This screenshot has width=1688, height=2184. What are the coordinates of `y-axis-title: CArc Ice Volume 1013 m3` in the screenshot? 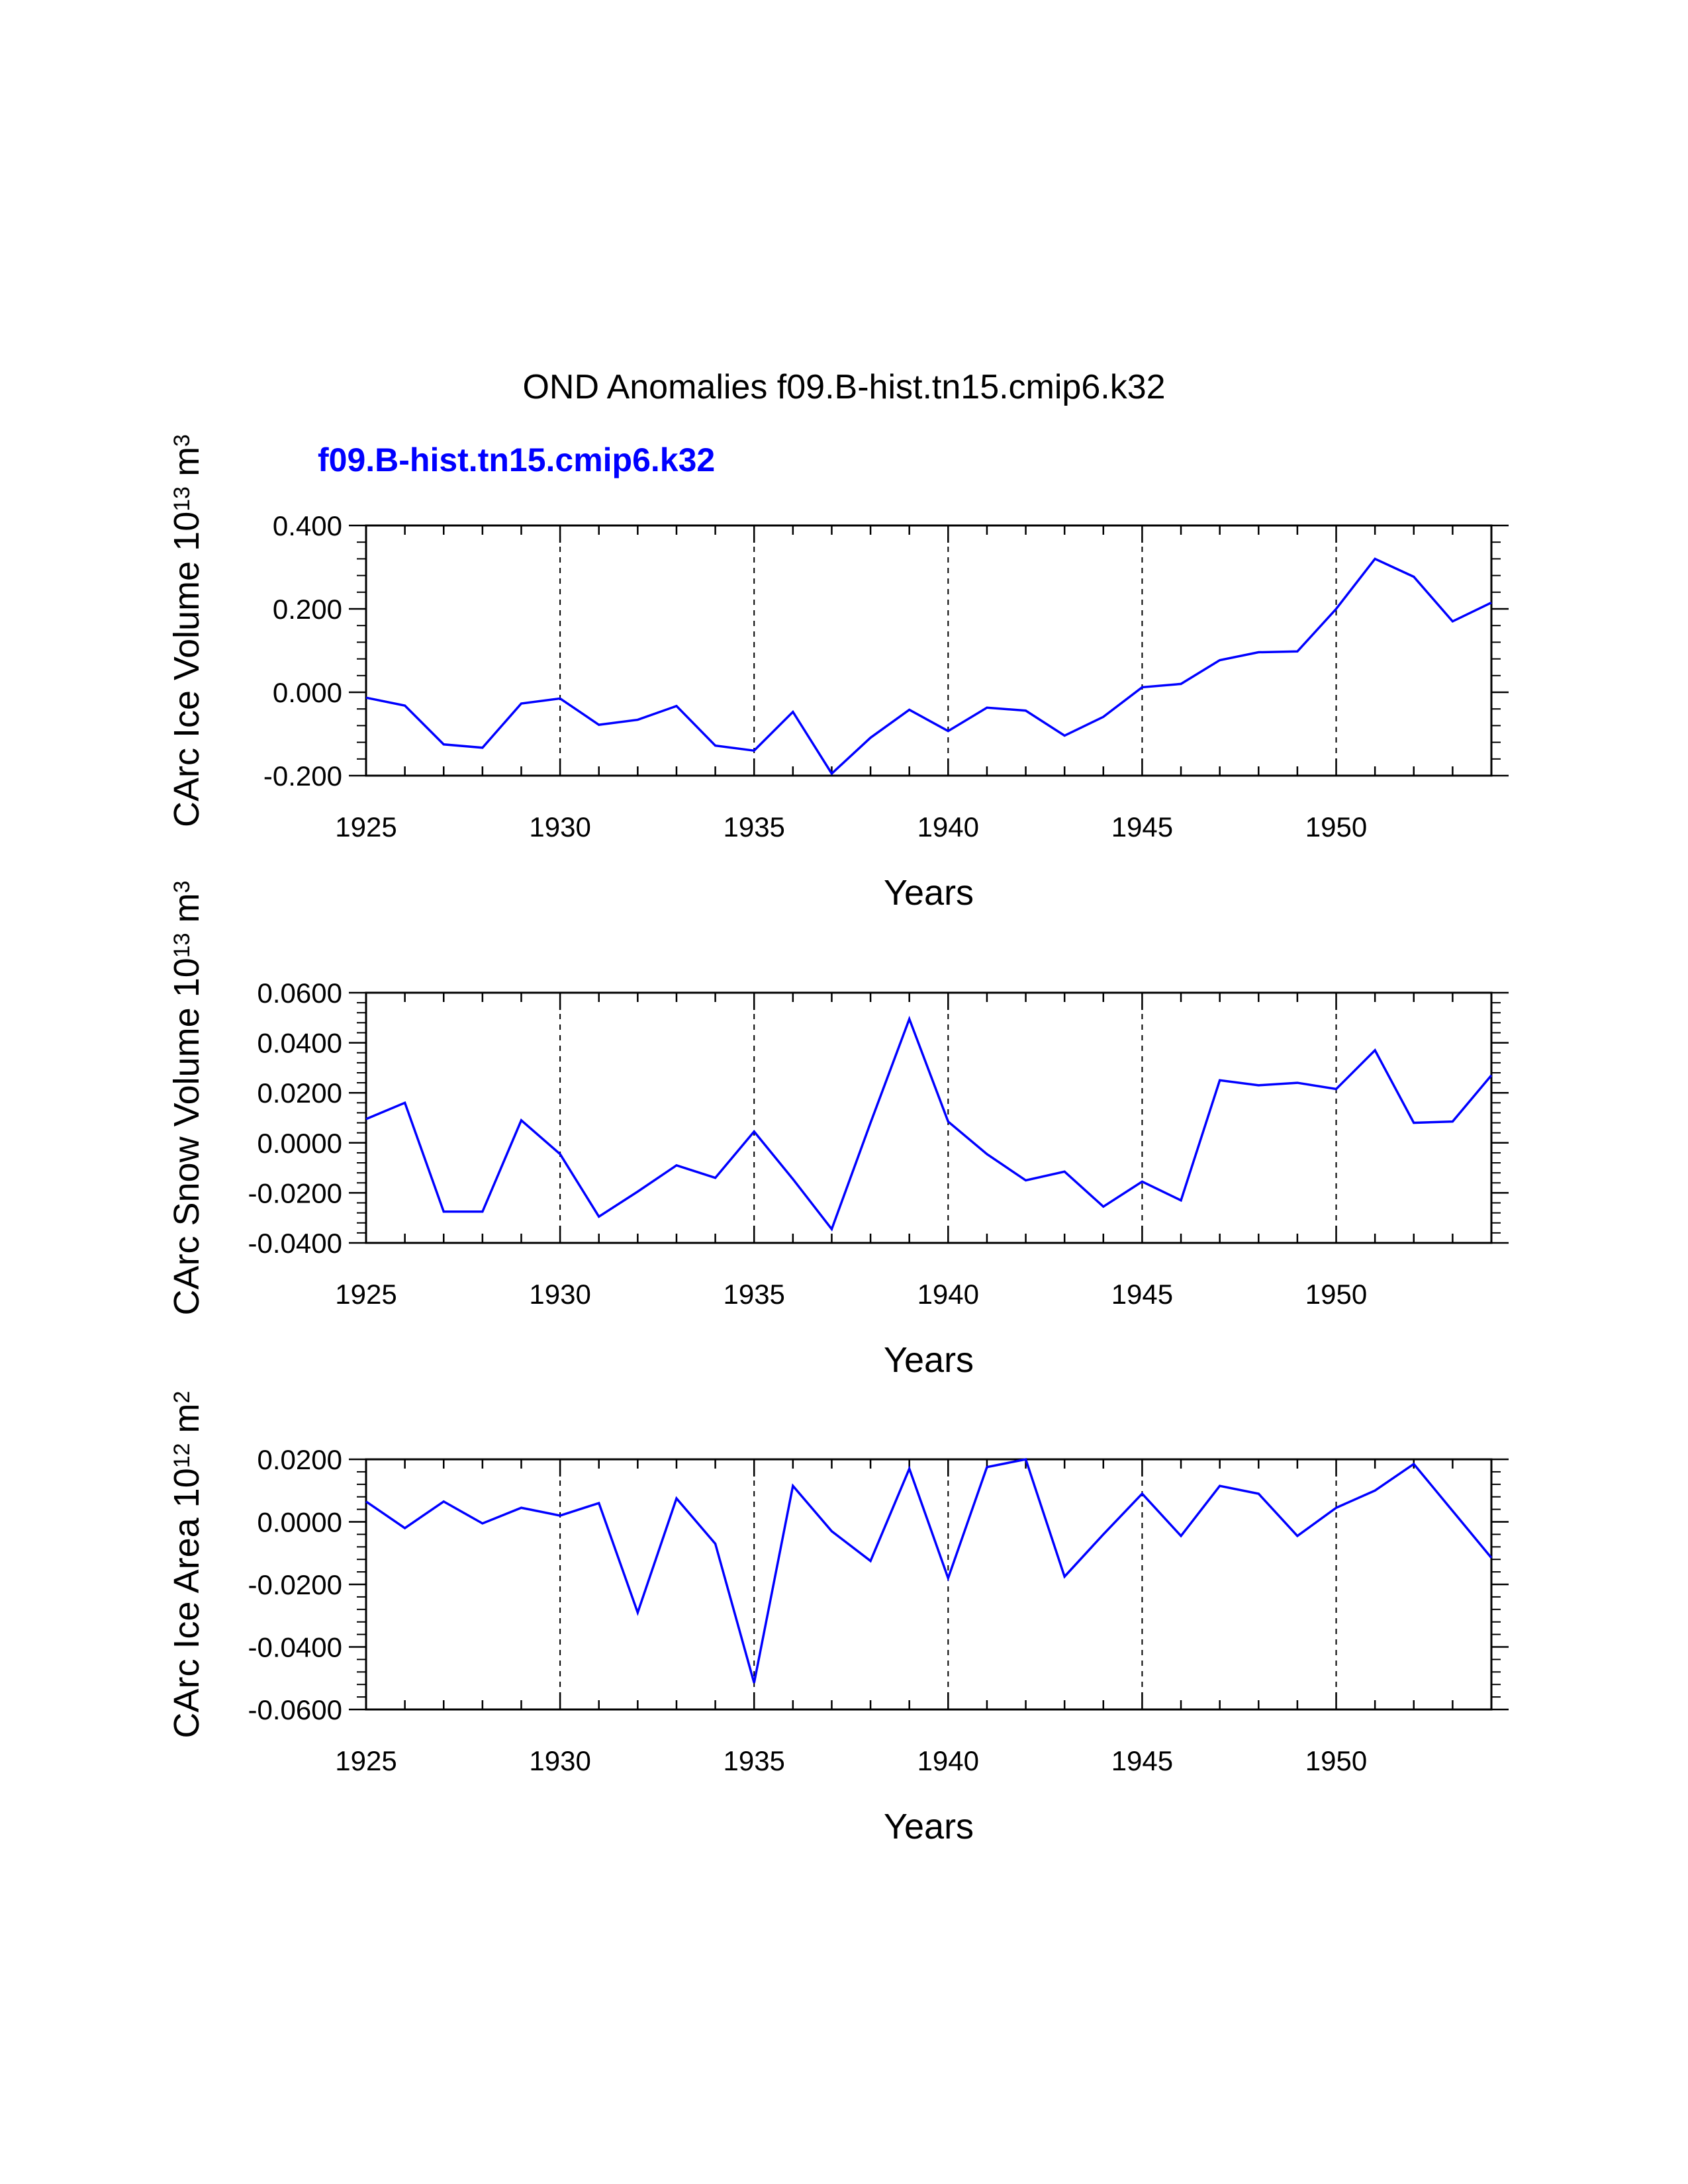 It's located at (187, 630).